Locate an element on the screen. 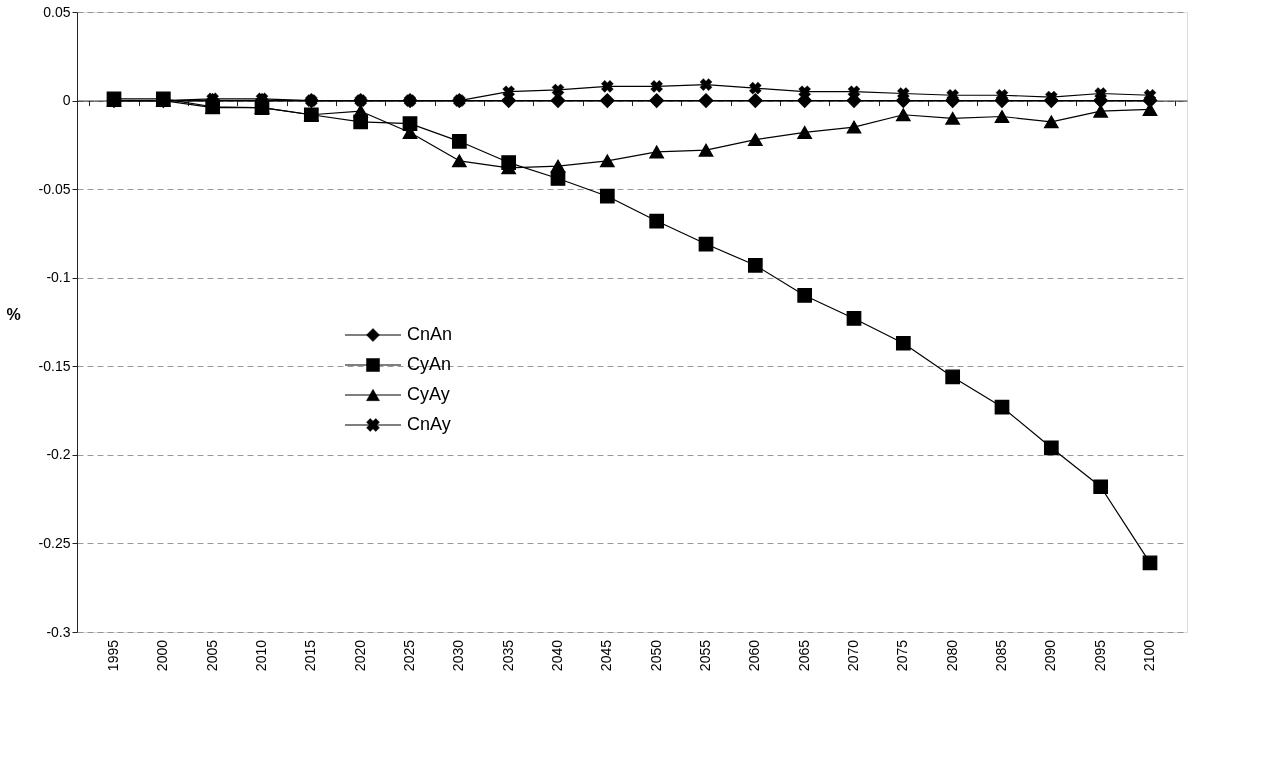  x-tick-label: 2080 is located at coordinates (951, 655).